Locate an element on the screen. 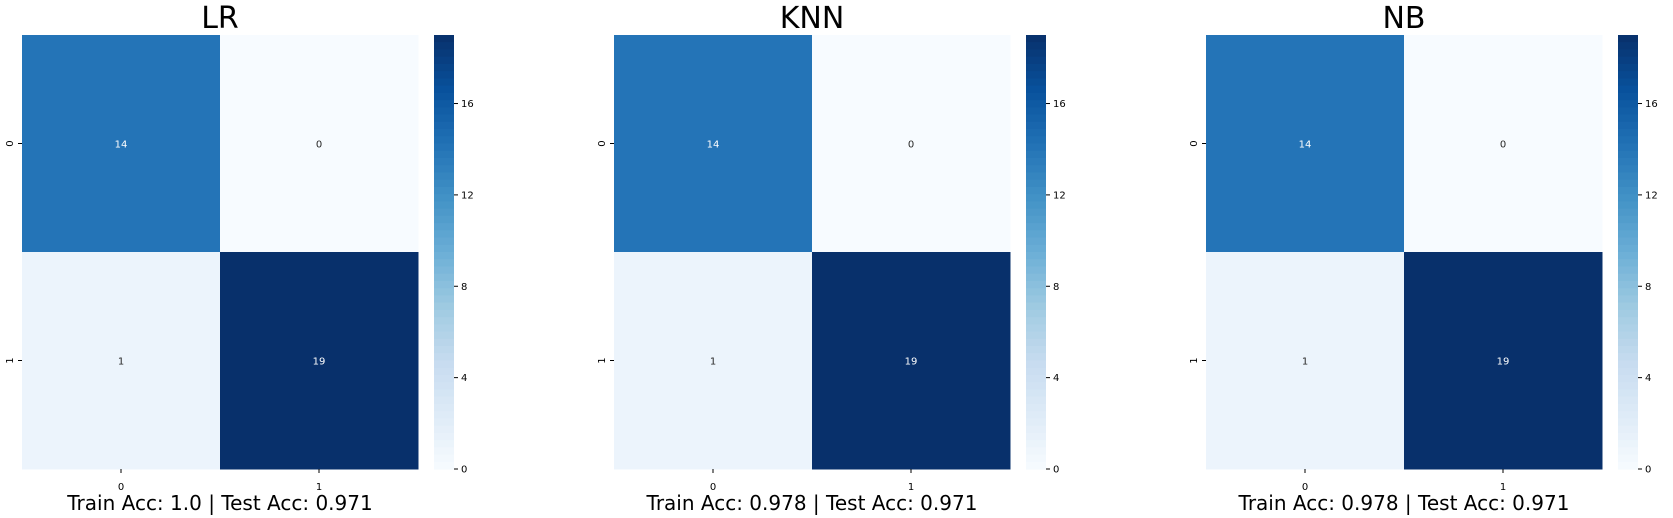 The height and width of the screenshot is (518, 1673). colorbar-tick-label: 8 is located at coordinates (464, 287).